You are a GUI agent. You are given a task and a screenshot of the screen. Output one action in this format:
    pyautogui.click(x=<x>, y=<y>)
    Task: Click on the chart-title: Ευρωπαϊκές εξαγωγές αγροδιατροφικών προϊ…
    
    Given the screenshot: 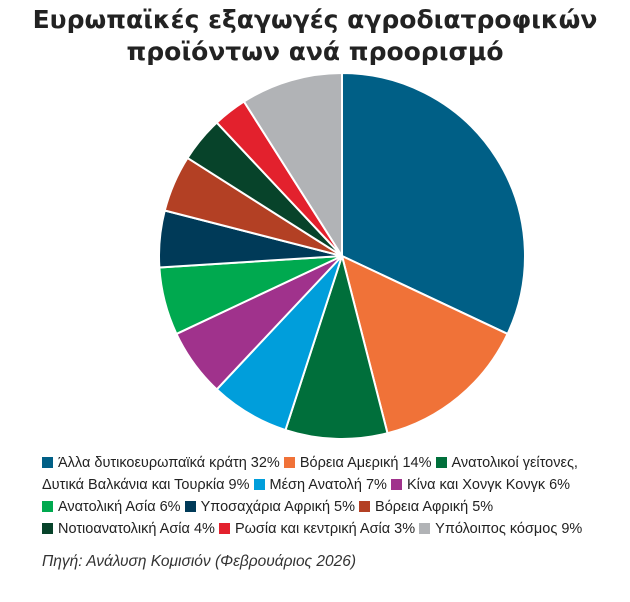 What is the action you would take?
    pyautogui.click(x=315, y=36)
    